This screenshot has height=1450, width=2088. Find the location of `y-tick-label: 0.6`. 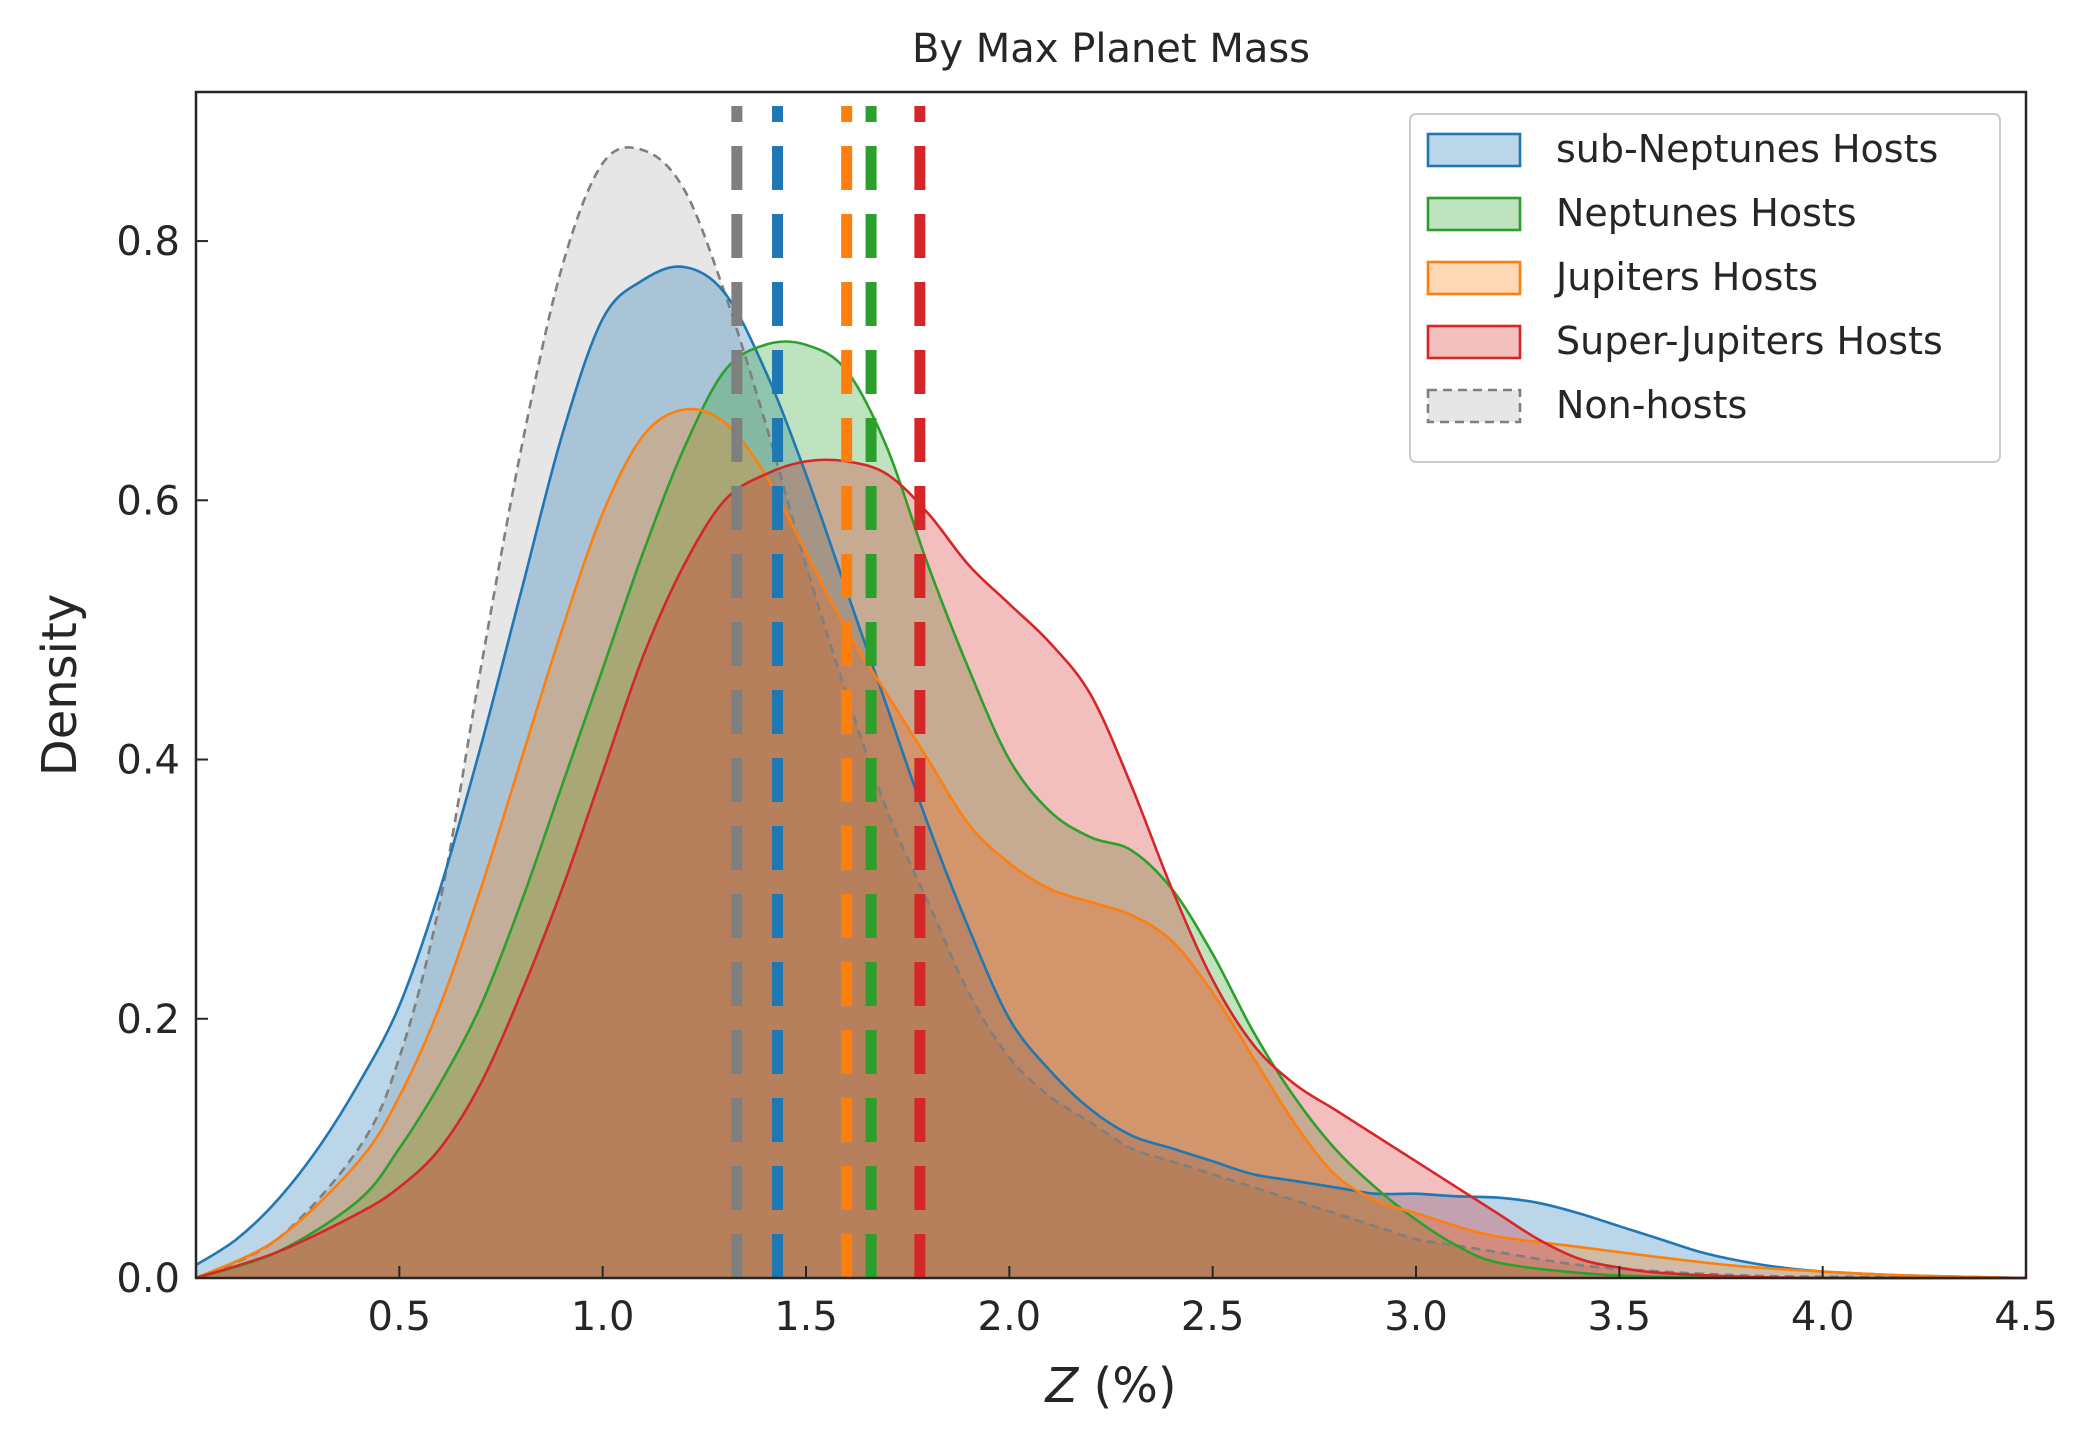

y-tick-label: 0.6 is located at coordinates (148, 501).